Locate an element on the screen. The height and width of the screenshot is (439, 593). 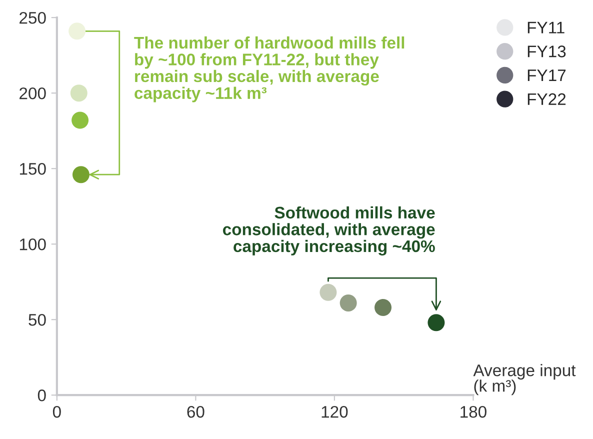
y-tick-label: 0 is located at coordinates (42, 396).